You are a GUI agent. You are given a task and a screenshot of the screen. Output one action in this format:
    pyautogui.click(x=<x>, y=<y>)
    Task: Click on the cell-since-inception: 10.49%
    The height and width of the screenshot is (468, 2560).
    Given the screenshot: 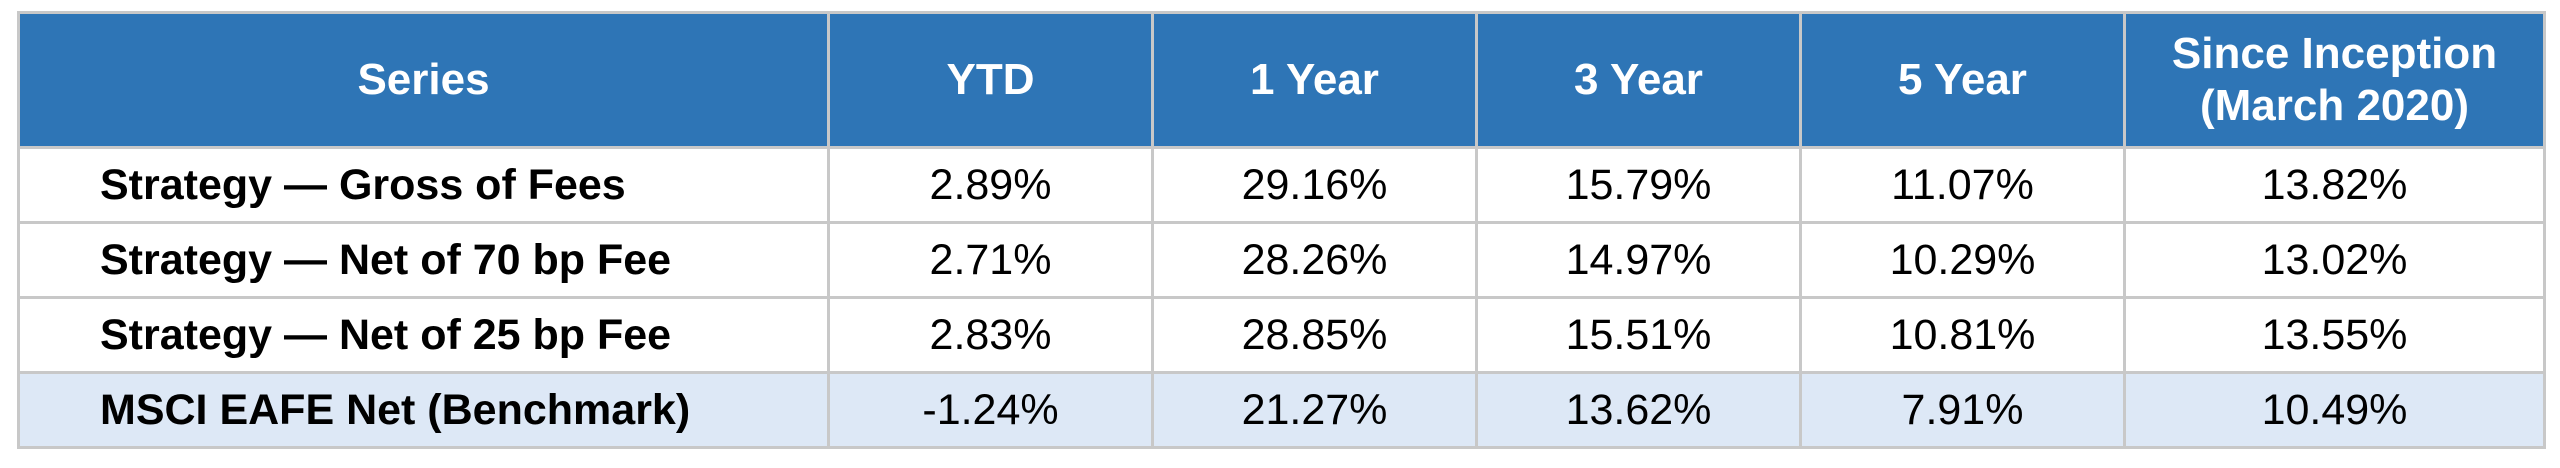 What is the action you would take?
    pyautogui.click(x=2334, y=410)
    